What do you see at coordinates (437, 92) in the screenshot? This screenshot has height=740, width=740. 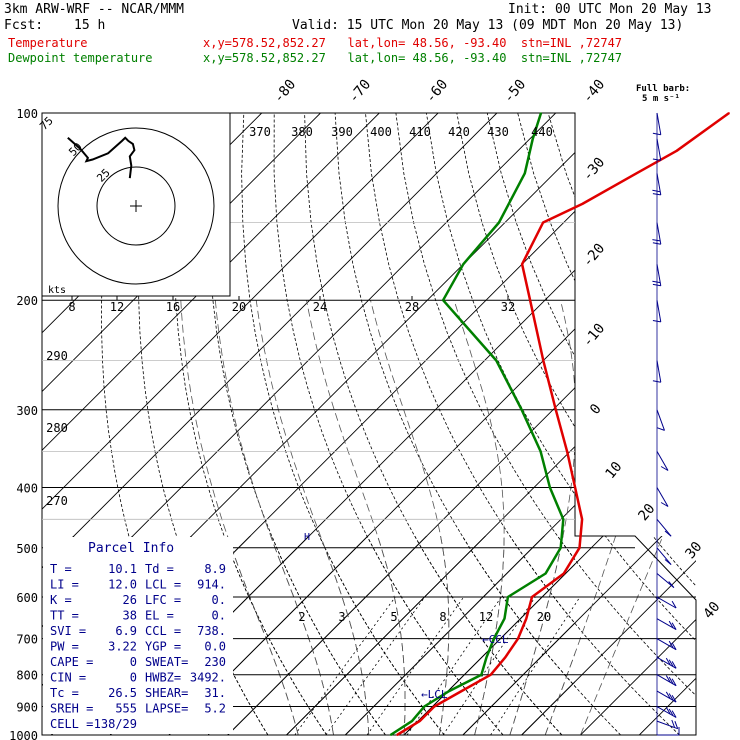 I see `isotherm-label: -60` at bounding box center [437, 92].